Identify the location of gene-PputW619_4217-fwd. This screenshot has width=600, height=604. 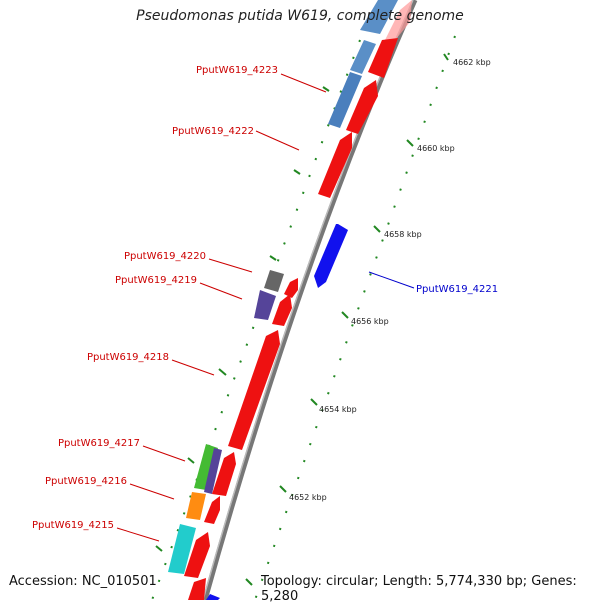
(224, 474).